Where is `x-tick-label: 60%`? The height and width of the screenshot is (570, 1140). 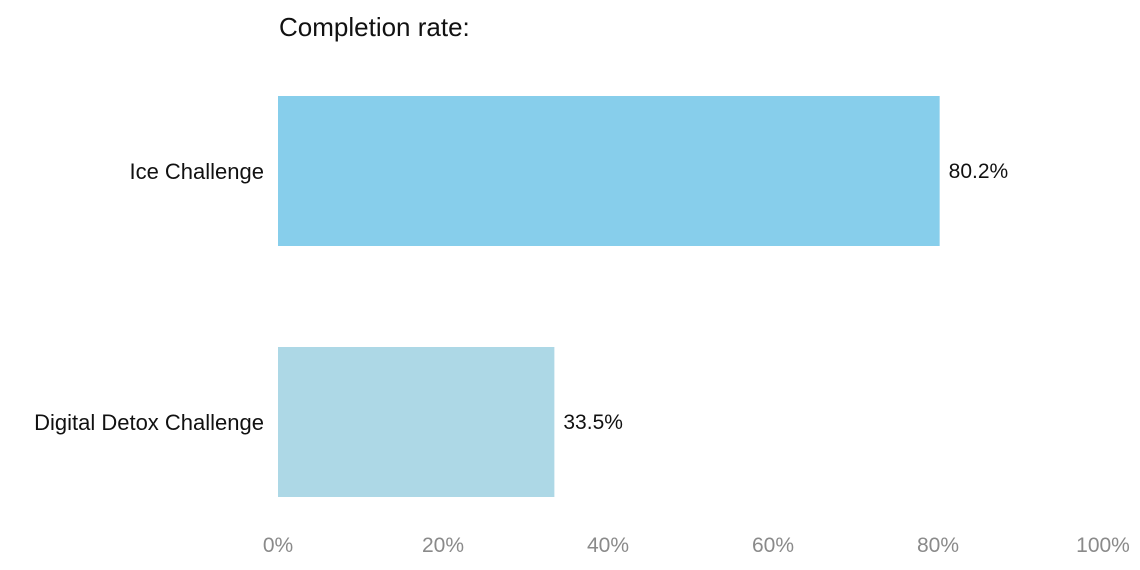
x-tick-label: 60% is located at coordinates (773, 545).